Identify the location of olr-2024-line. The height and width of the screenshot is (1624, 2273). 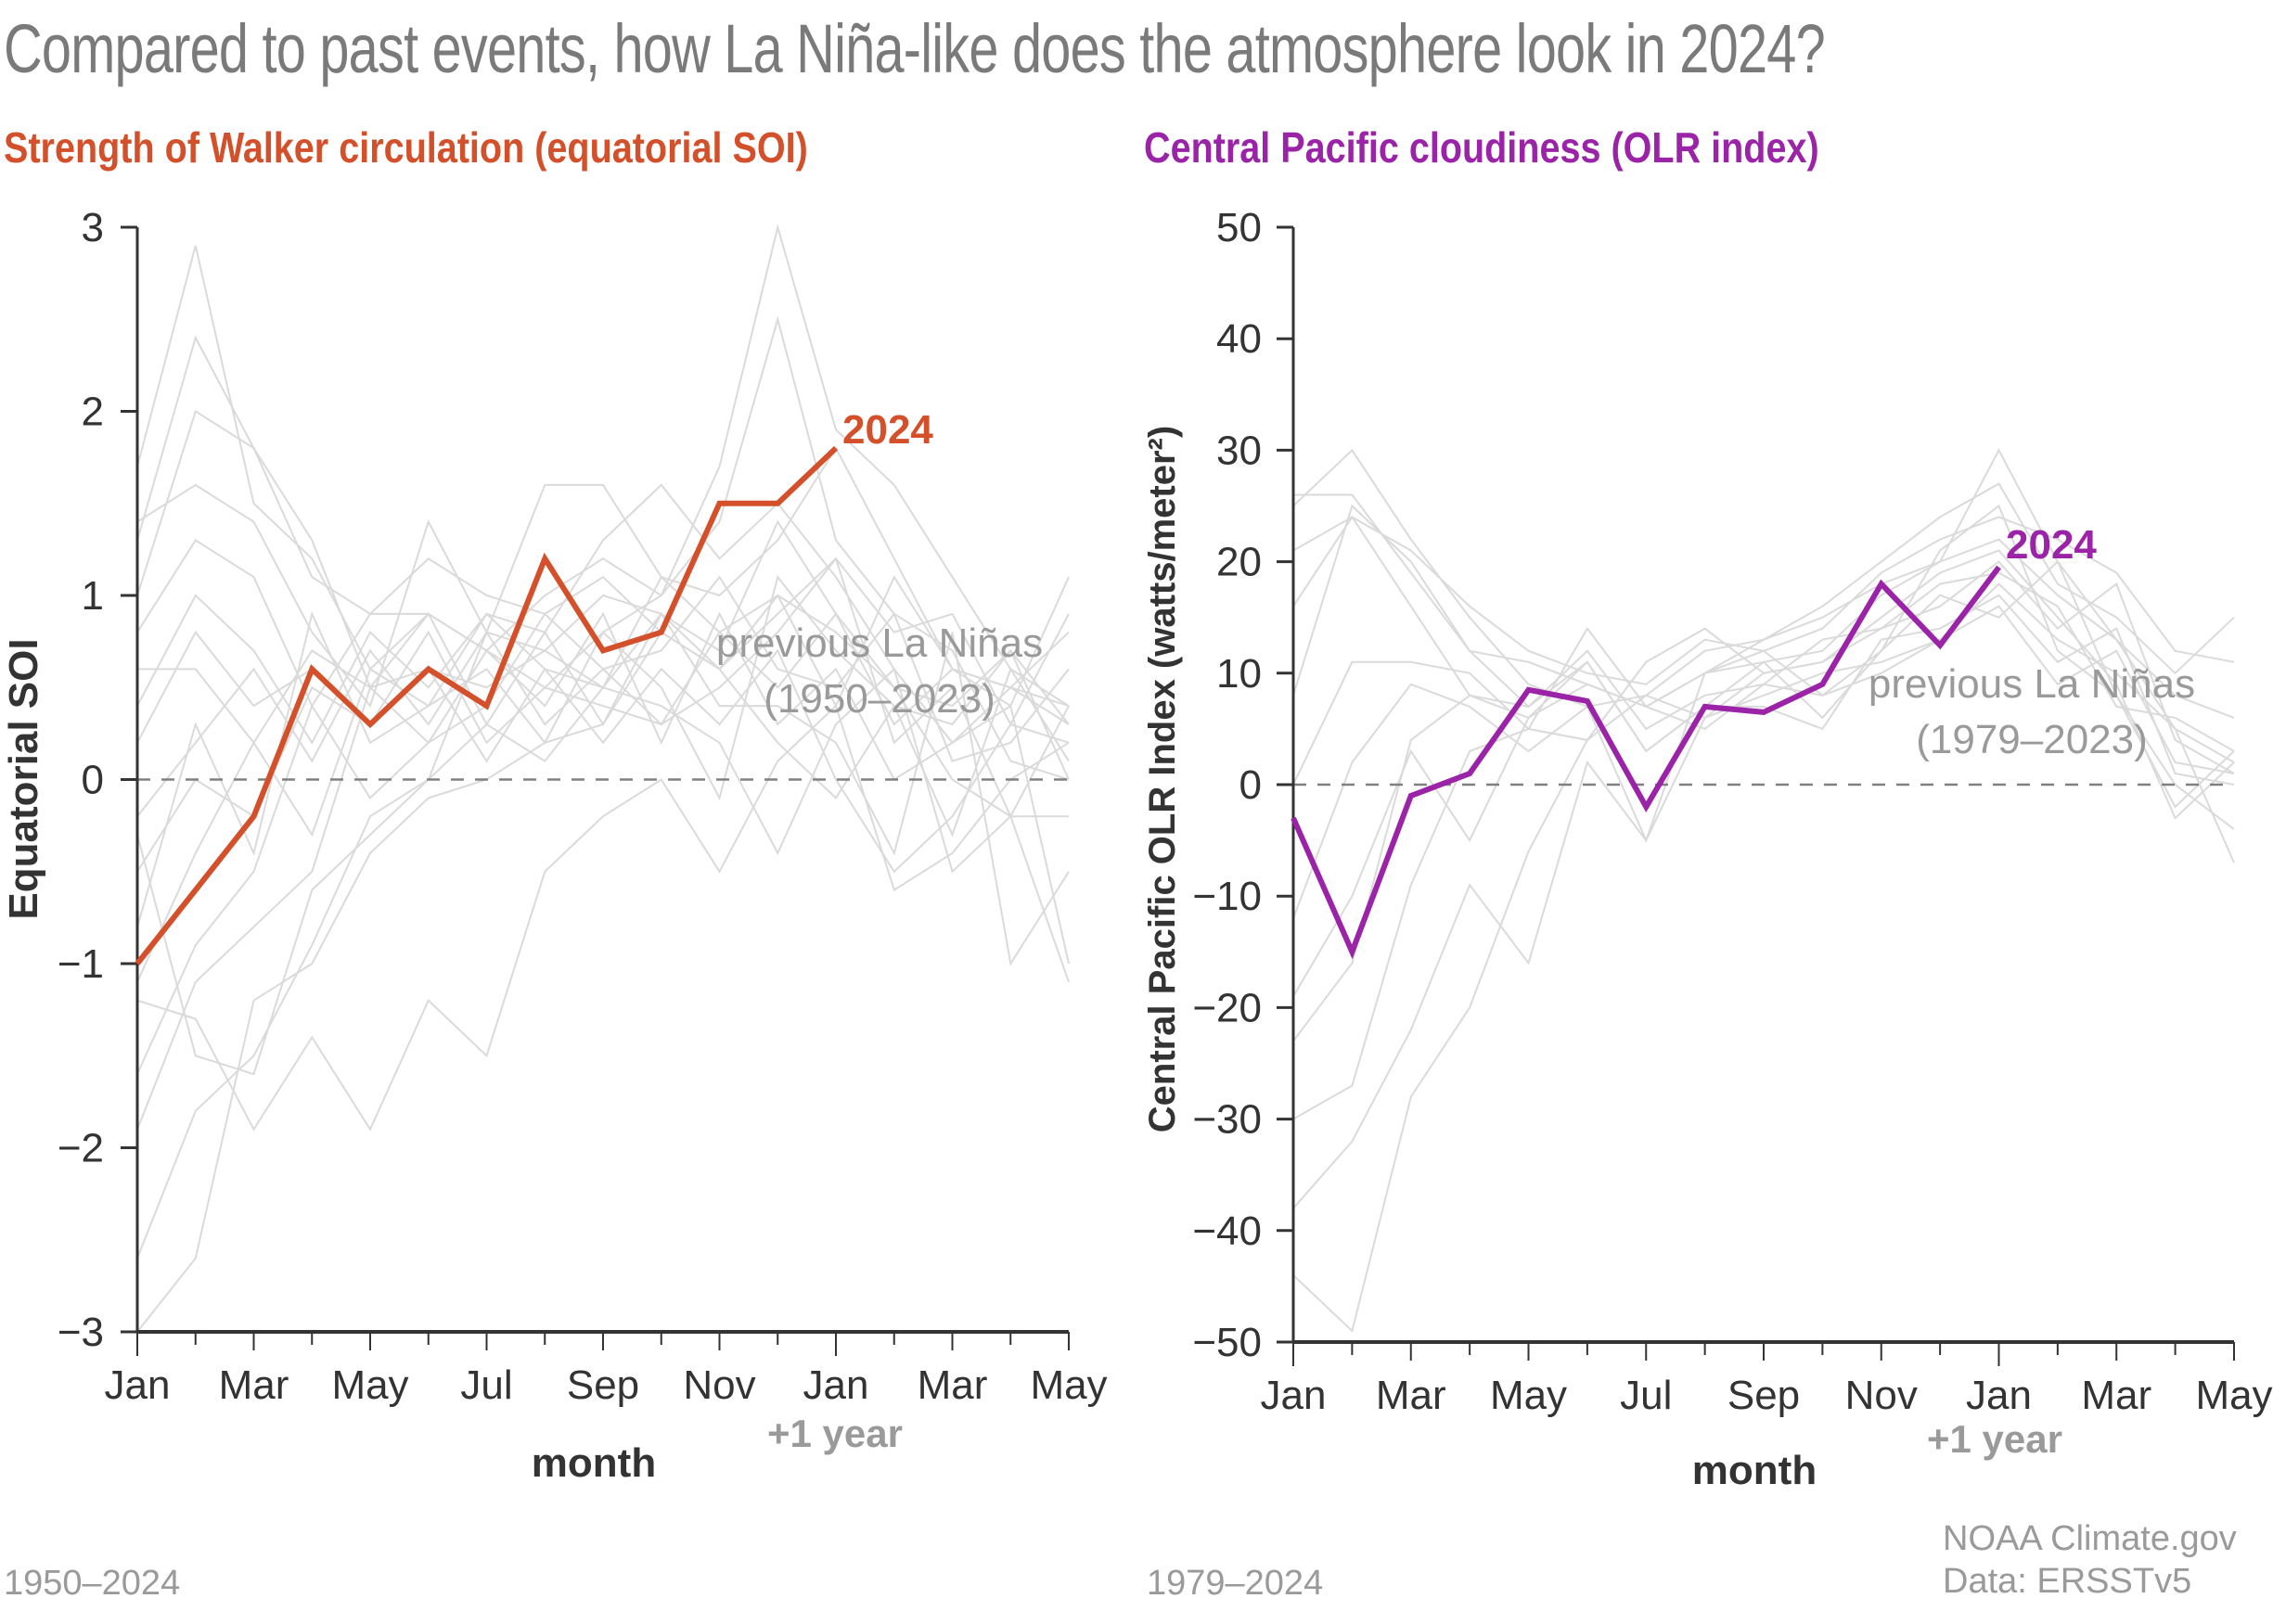
(1646, 762).